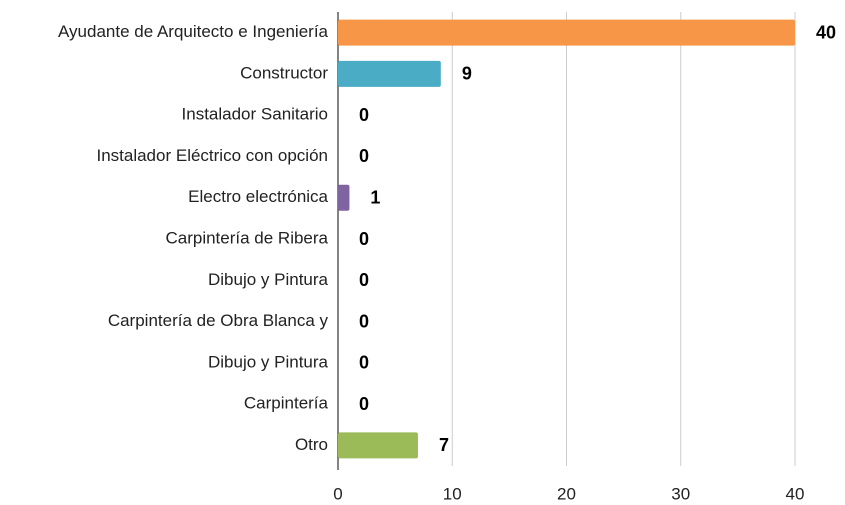 The image size is (845, 505). Describe the element at coordinates (375, 197) in the screenshot. I see `value-label: 1` at that location.